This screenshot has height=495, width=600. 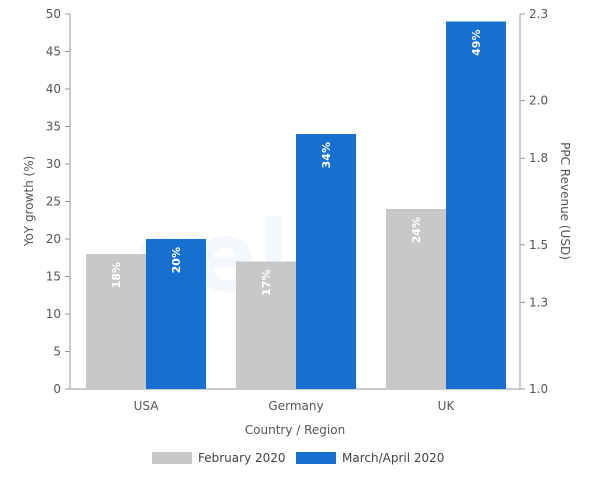 I want to click on y-tick-label-50: 50, so click(x=53, y=14).